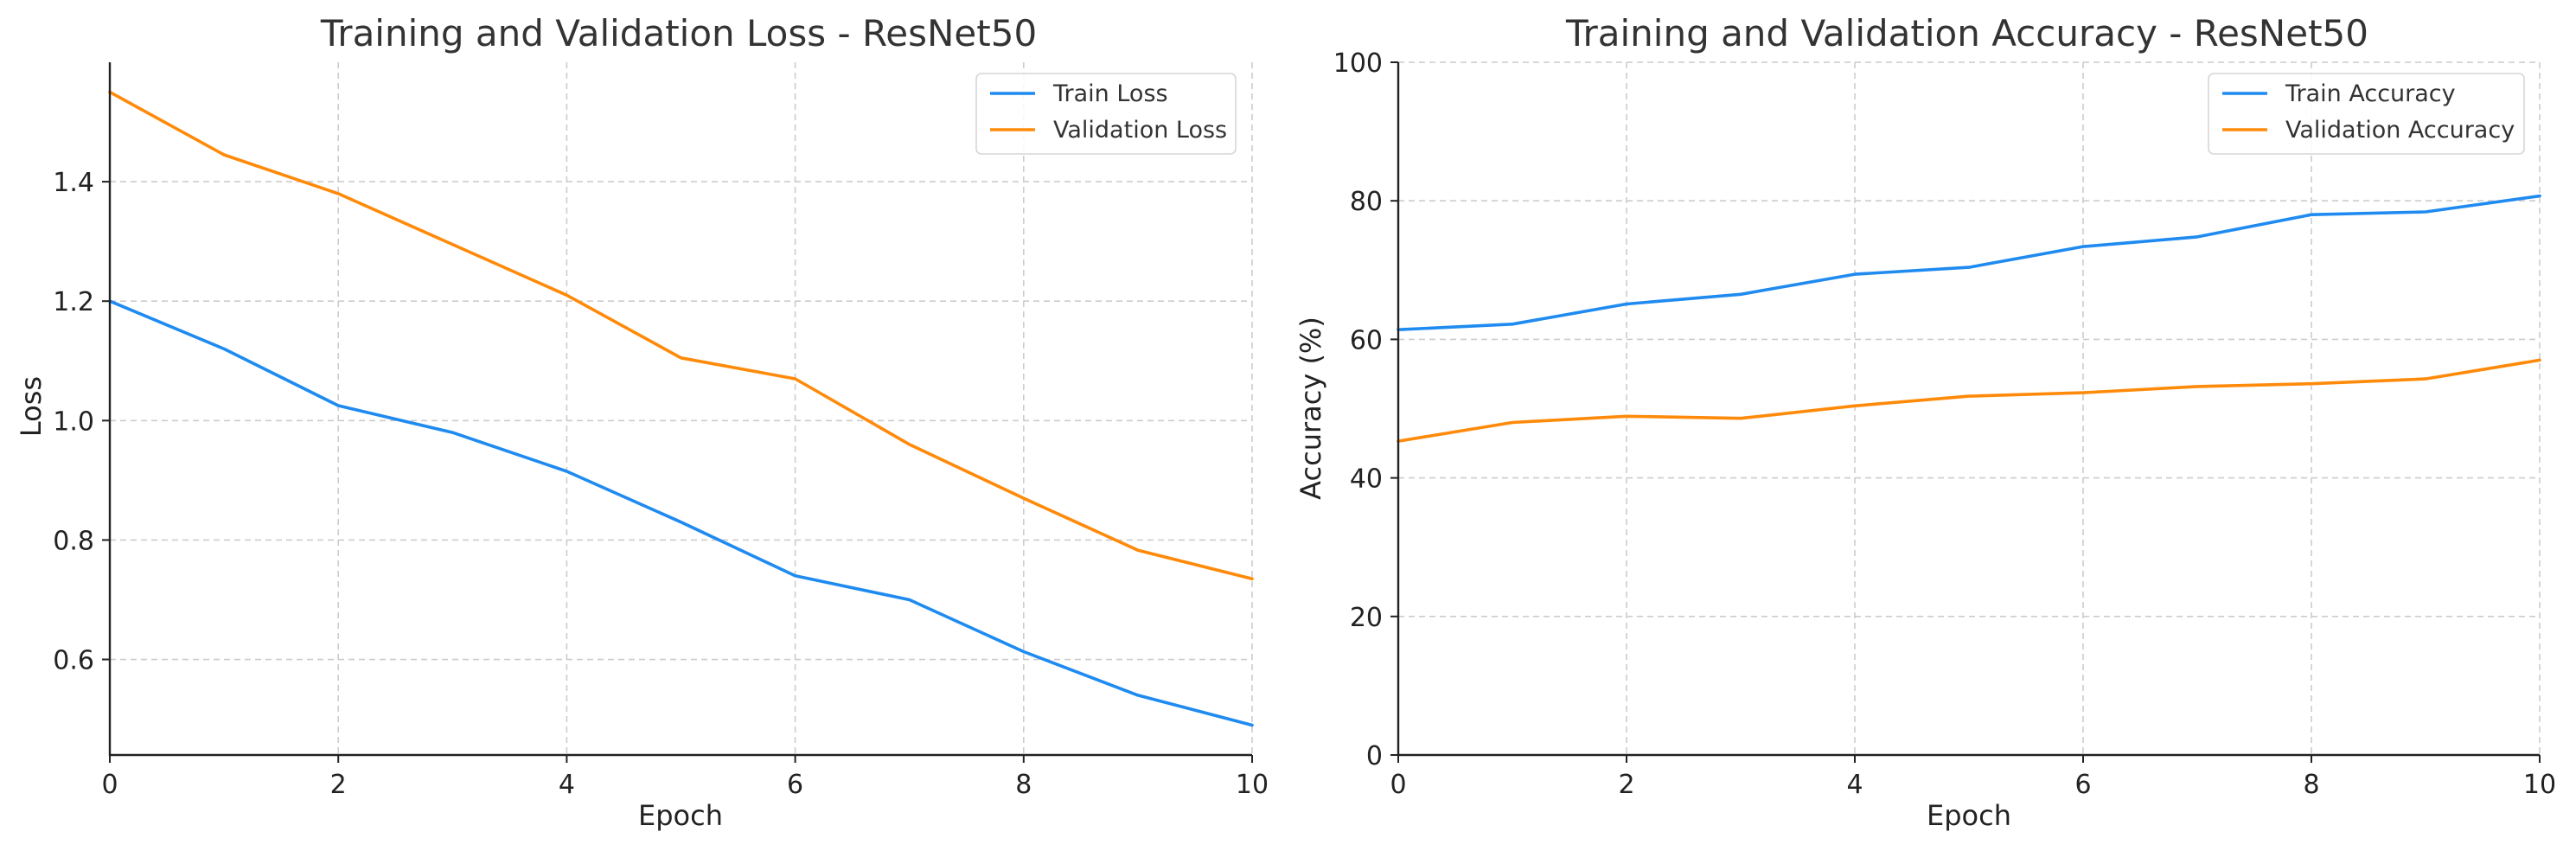  What do you see at coordinates (1366, 479) in the screenshot?
I see `accuracy-chart-y-tick-label: 40` at bounding box center [1366, 479].